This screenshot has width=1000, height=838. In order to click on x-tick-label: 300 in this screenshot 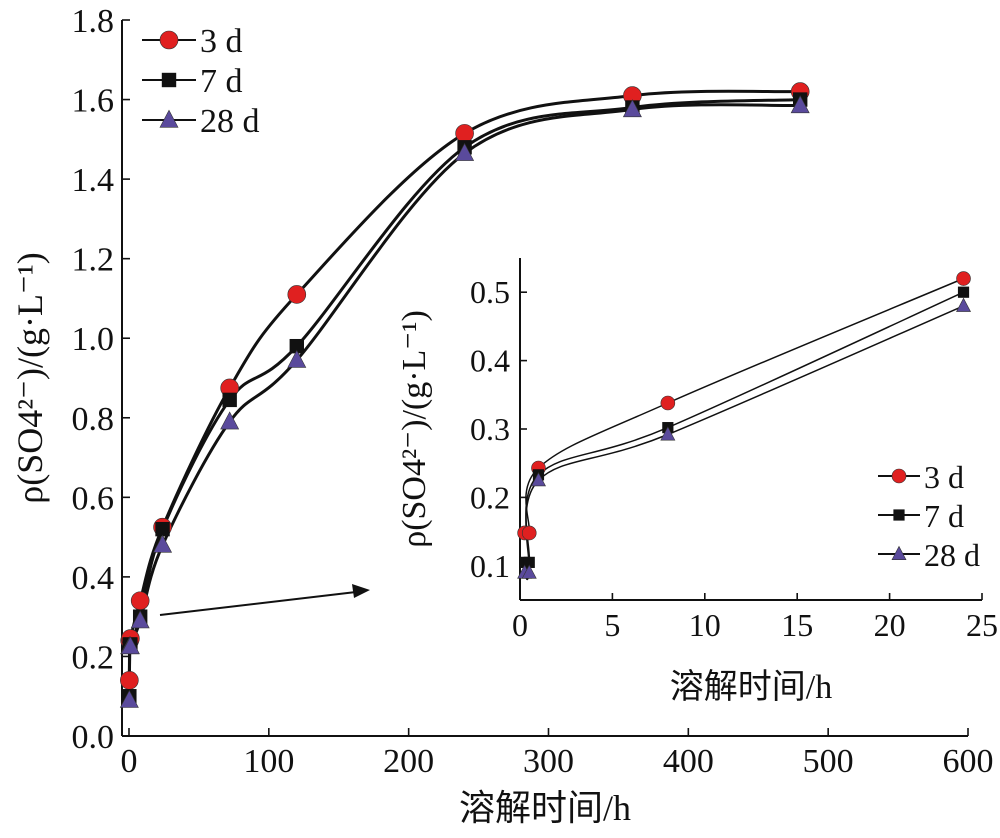, I will do `click(548, 761)`.